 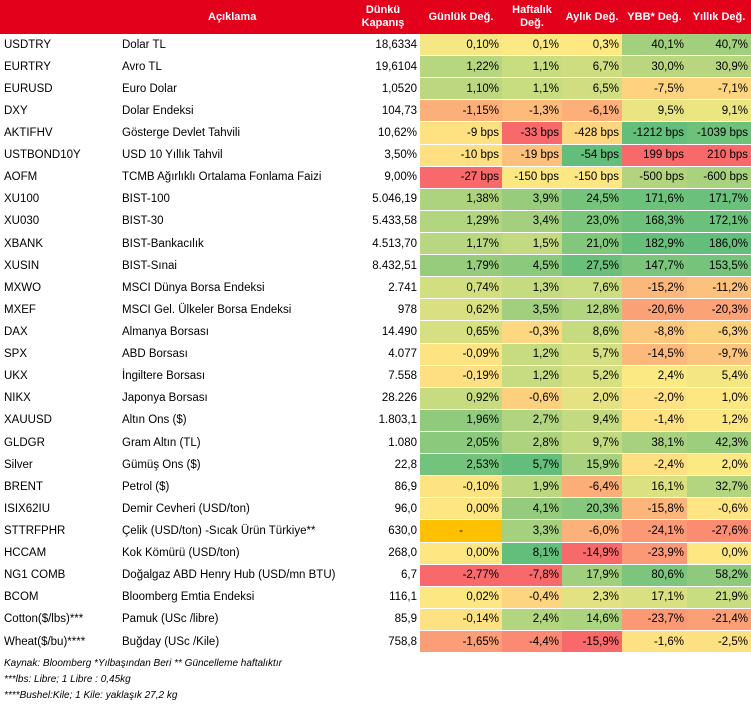 What do you see at coordinates (461, 266) in the screenshot?
I see `cell-daily-change: 1,79%` at bounding box center [461, 266].